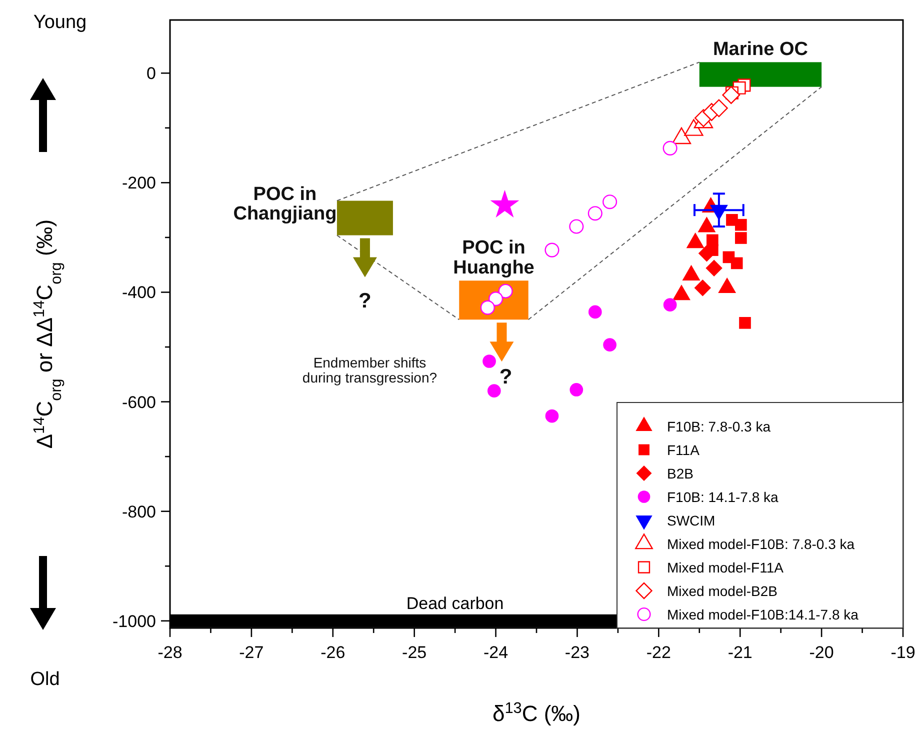 This screenshot has height=729, width=917. I want to click on y-tick-label: -1000, so click(134, 621).